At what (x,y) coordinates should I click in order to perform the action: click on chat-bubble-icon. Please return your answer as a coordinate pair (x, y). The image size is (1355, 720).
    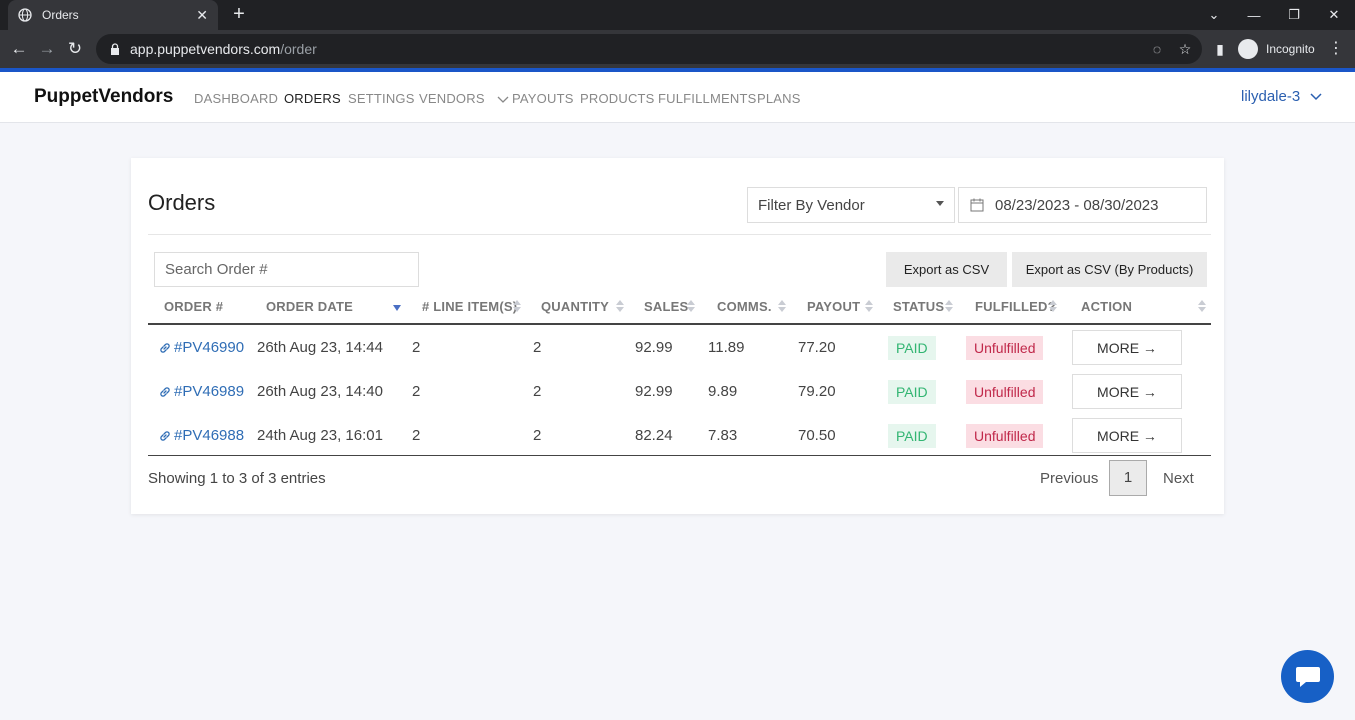
    Looking at the image, I should click on (1307, 676).